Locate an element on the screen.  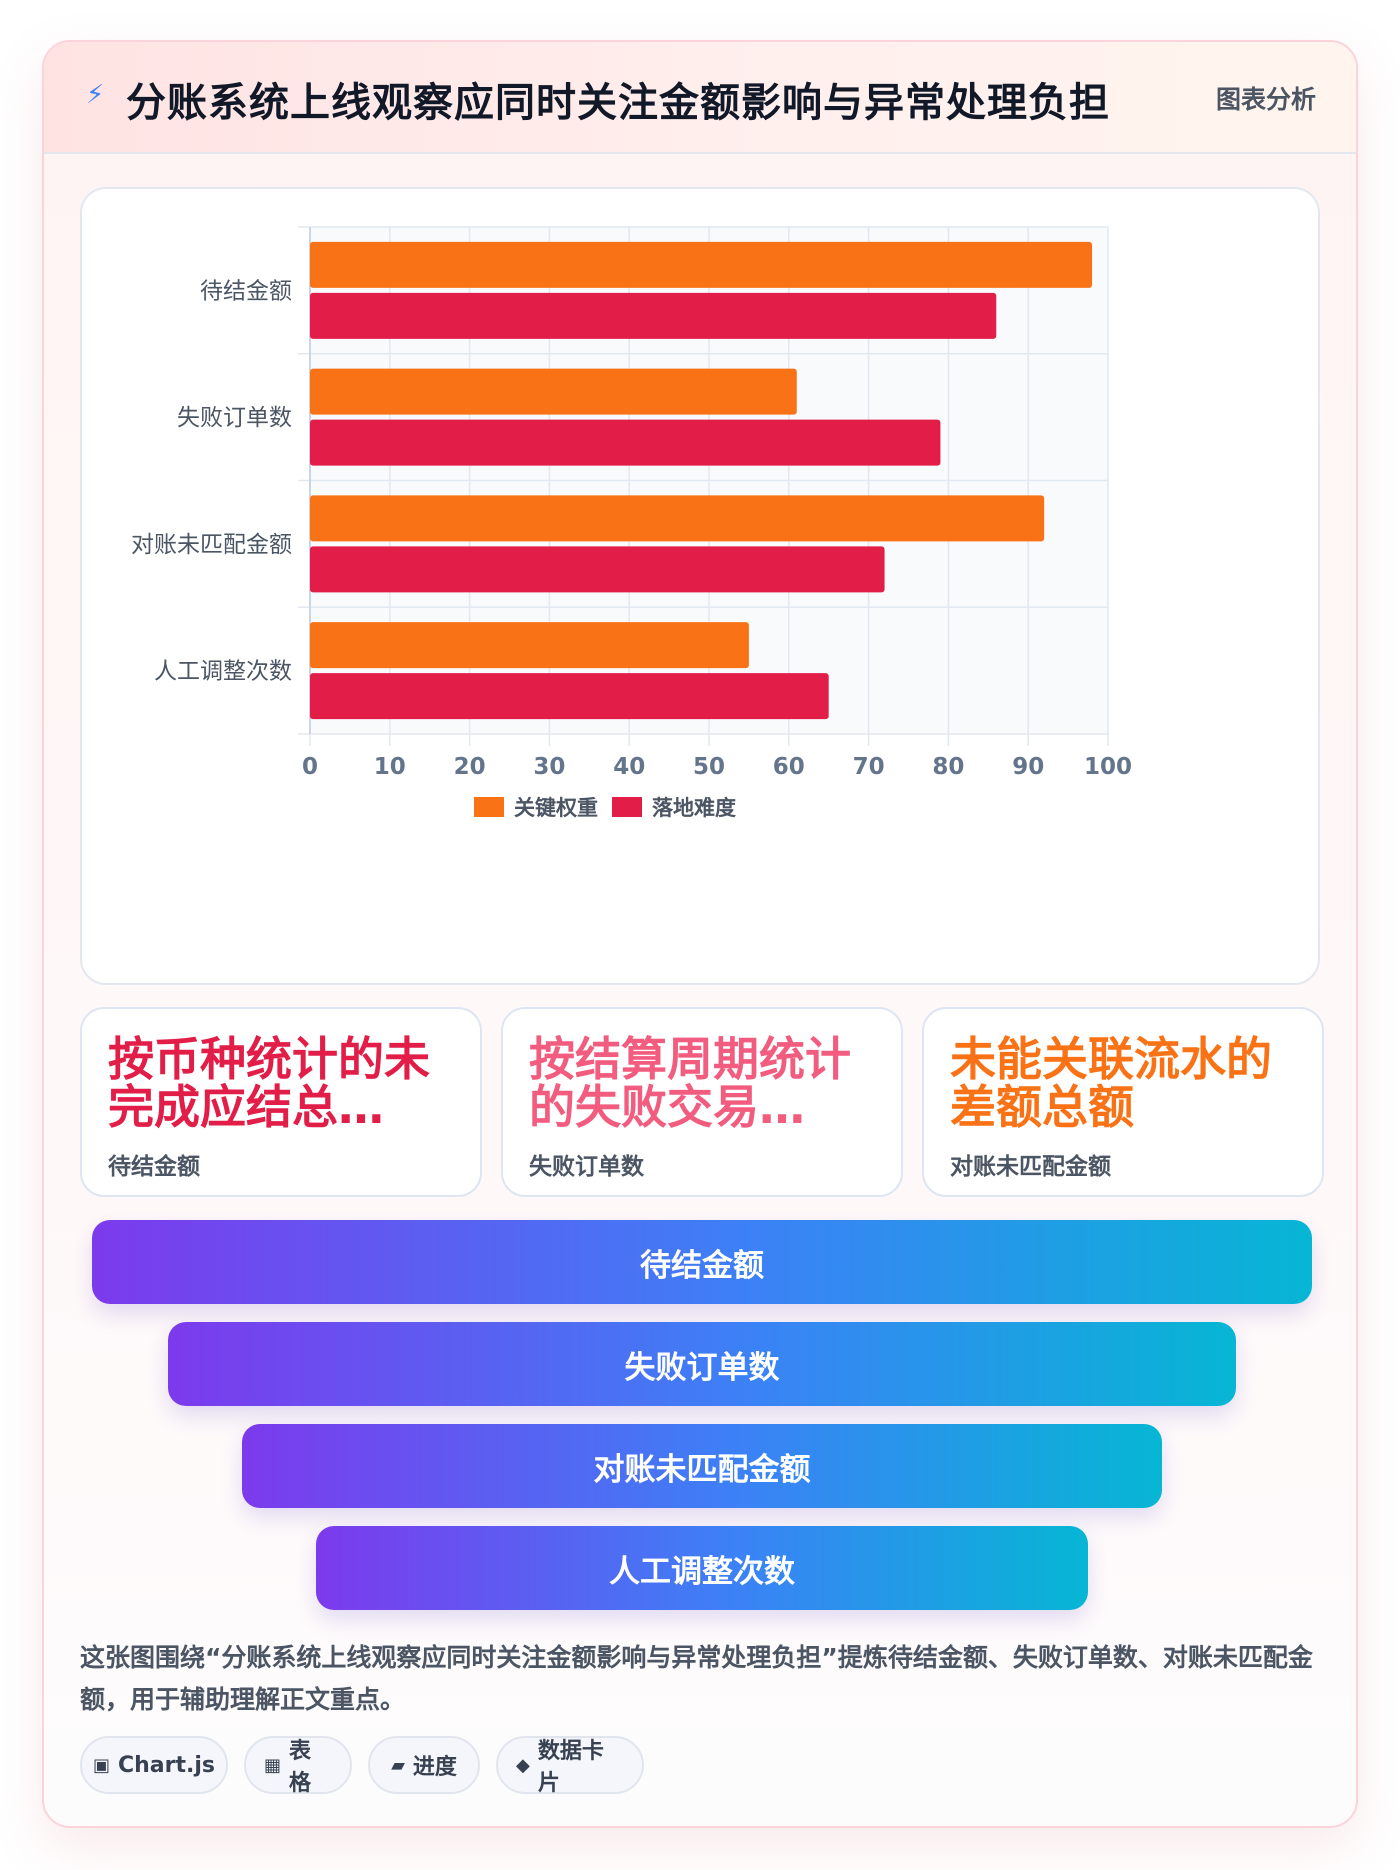
stat-label: 待结金额 is located at coordinates (154, 1167).